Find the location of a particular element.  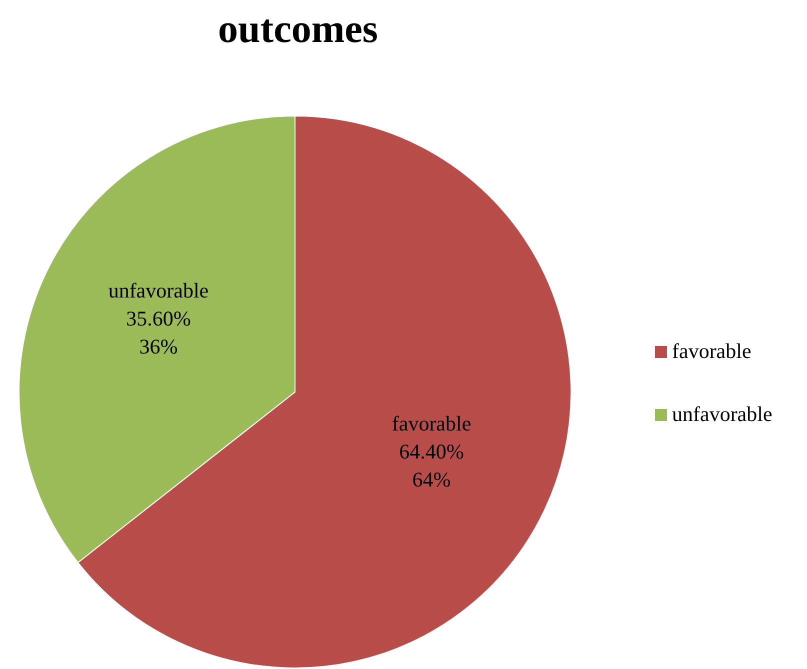

legend-label: unfavorable is located at coordinates (722, 414).